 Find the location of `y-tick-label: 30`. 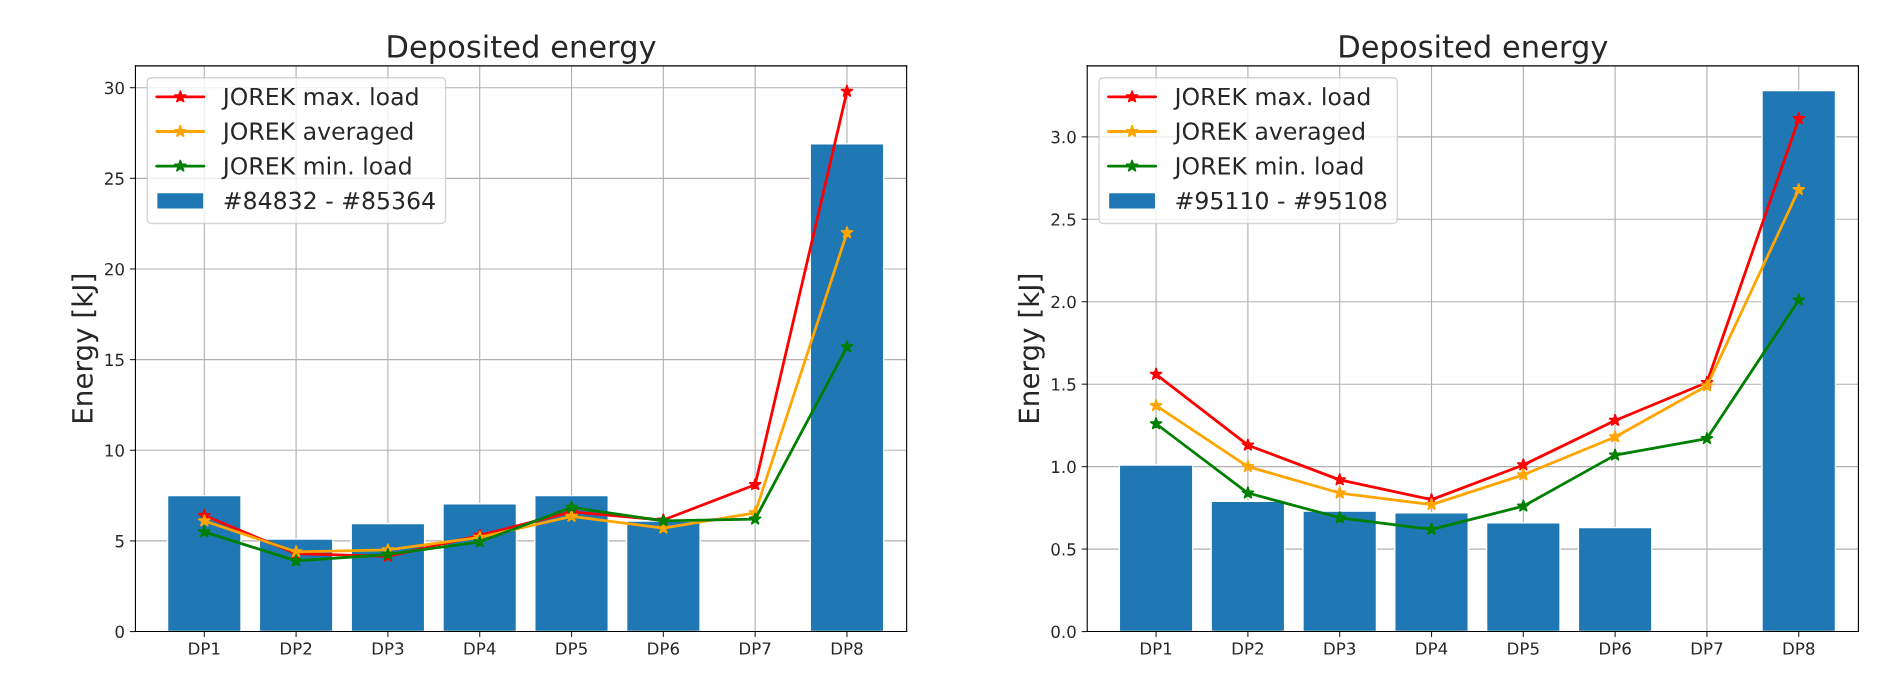

y-tick-label: 30 is located at coordinates (114, 88).